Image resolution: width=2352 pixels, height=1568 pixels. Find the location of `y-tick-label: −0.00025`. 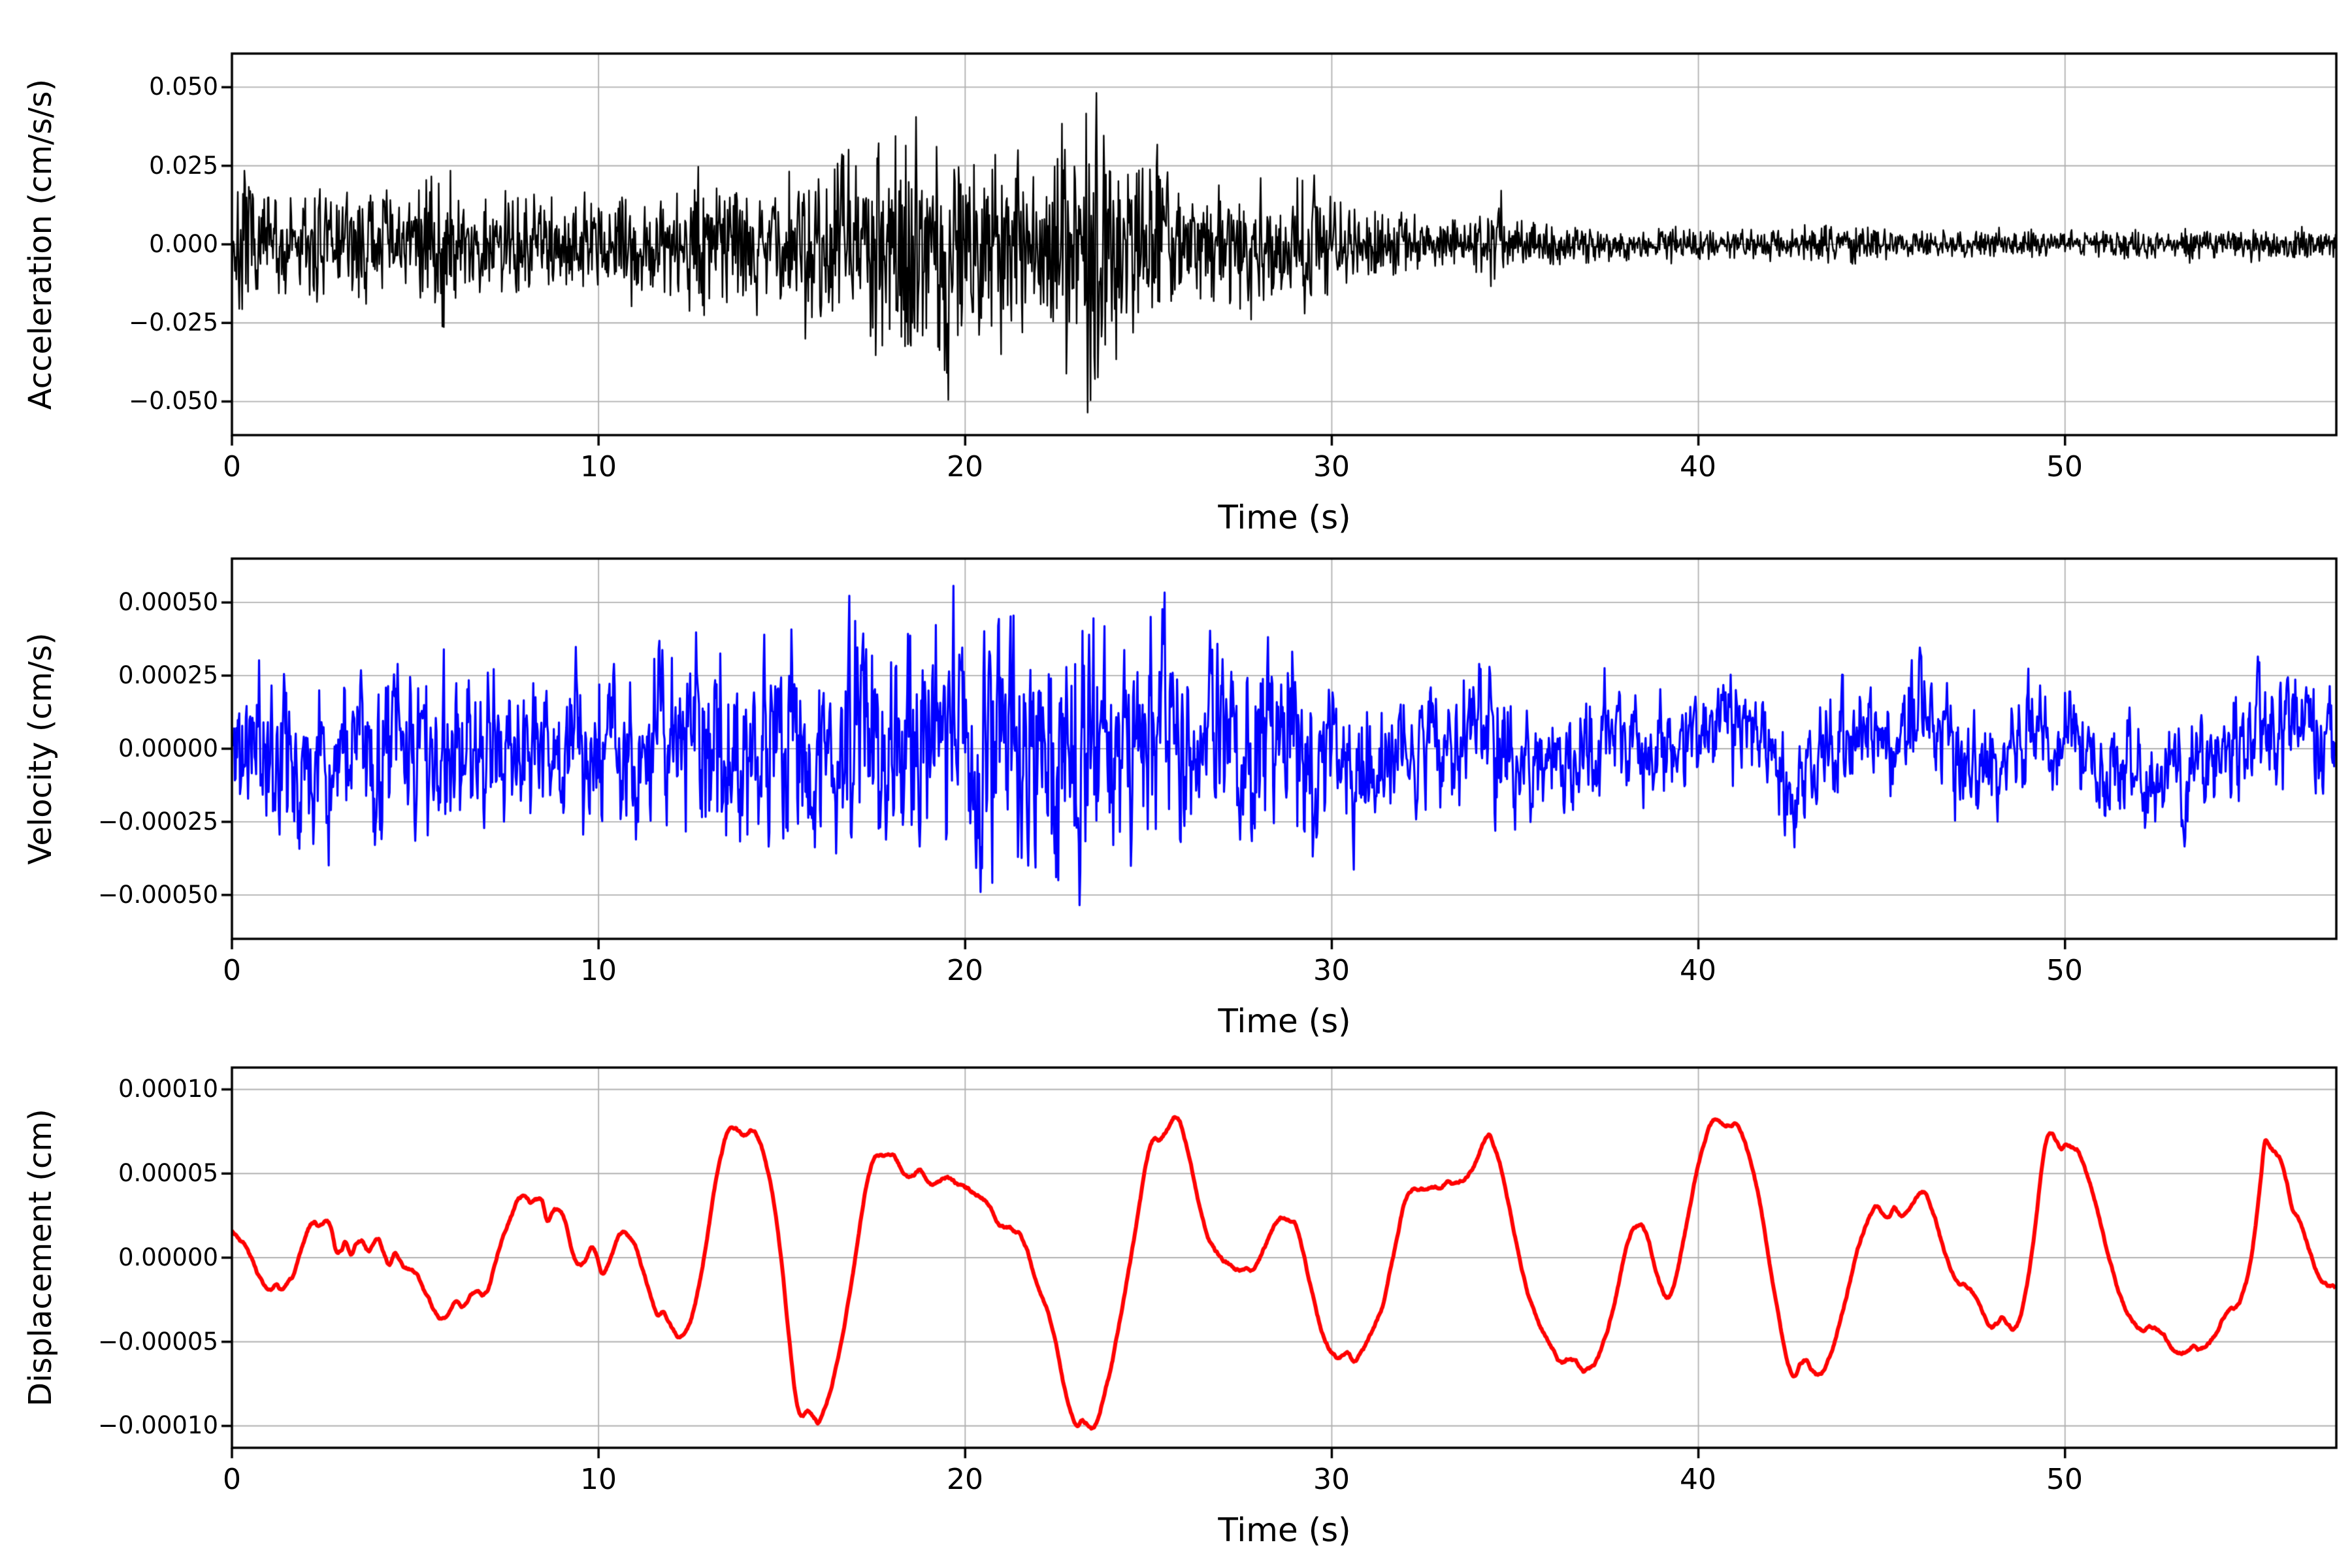

y-tick-label: −0.00025 is located at coordinates (157, 822).